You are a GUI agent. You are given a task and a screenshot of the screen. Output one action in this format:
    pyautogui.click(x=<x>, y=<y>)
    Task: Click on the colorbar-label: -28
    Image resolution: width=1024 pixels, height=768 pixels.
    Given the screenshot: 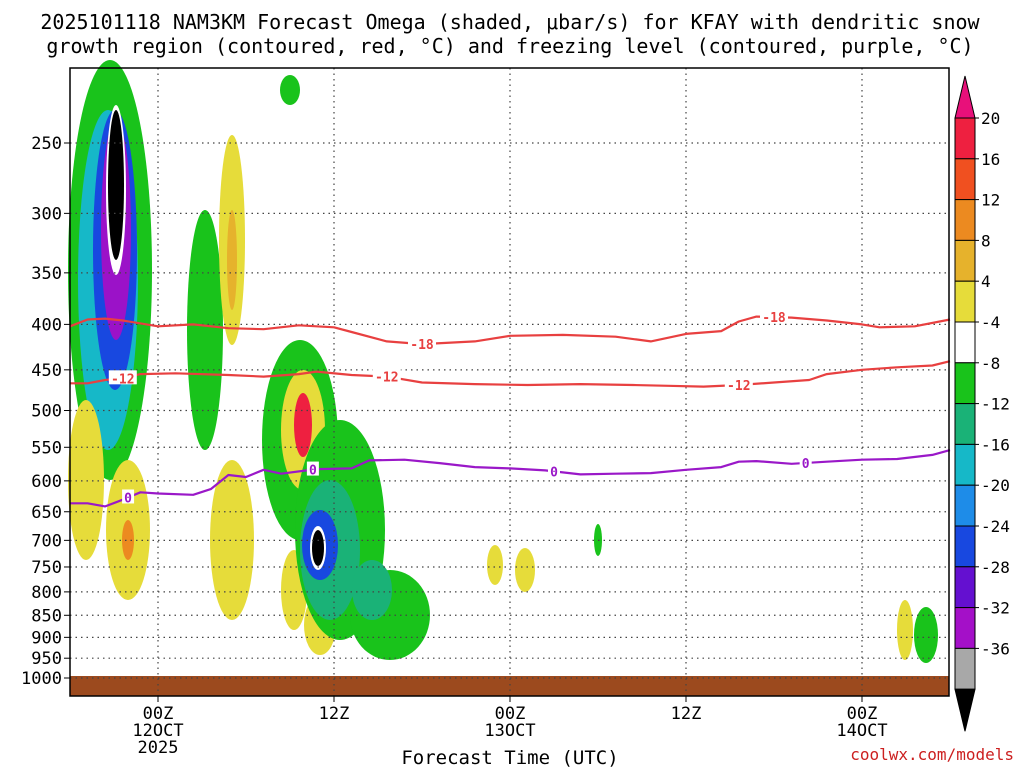 What is the action you would take?
    pyautogui.click(x=995, y=567)
    